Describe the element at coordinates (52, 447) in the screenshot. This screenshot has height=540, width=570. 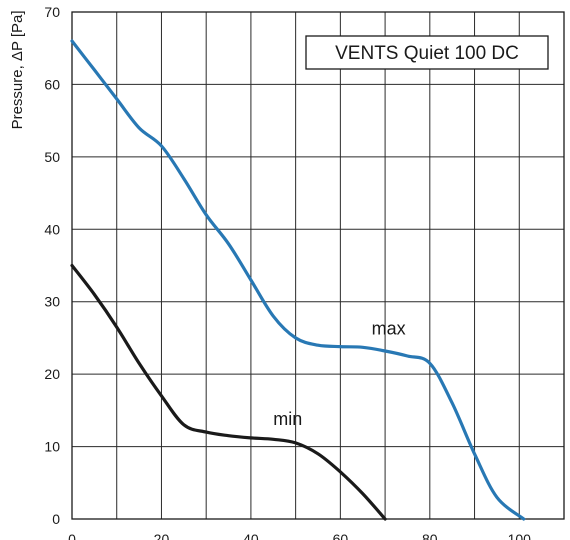
I see `y-tick-label: 10` at that location.